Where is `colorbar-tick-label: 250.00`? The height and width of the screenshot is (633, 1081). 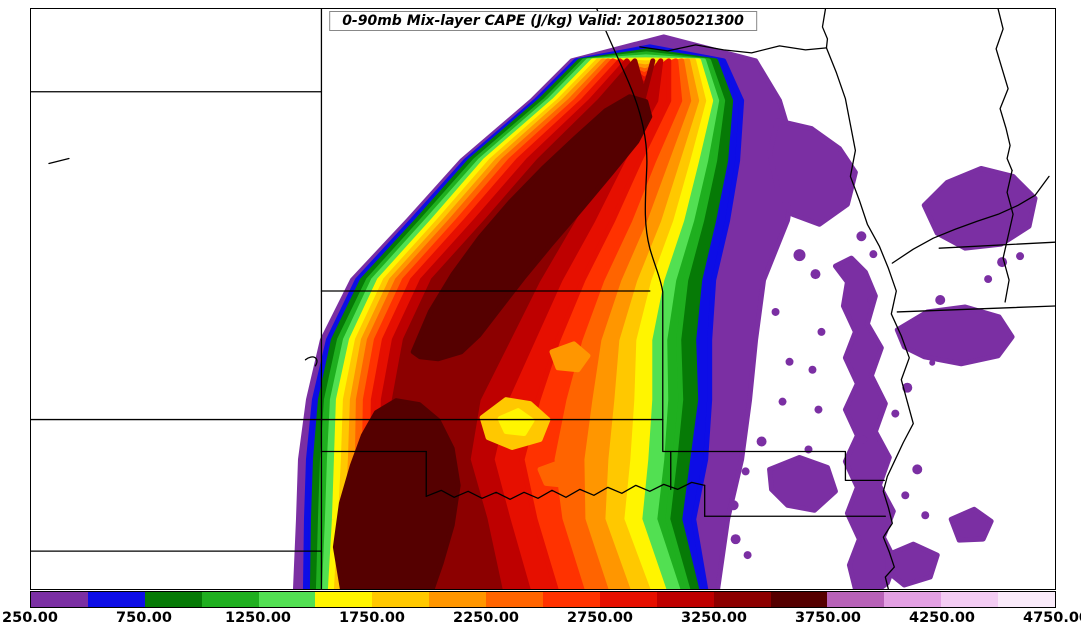
colorbar-tick-label: 250.00 is located at coordinates (30, 618).